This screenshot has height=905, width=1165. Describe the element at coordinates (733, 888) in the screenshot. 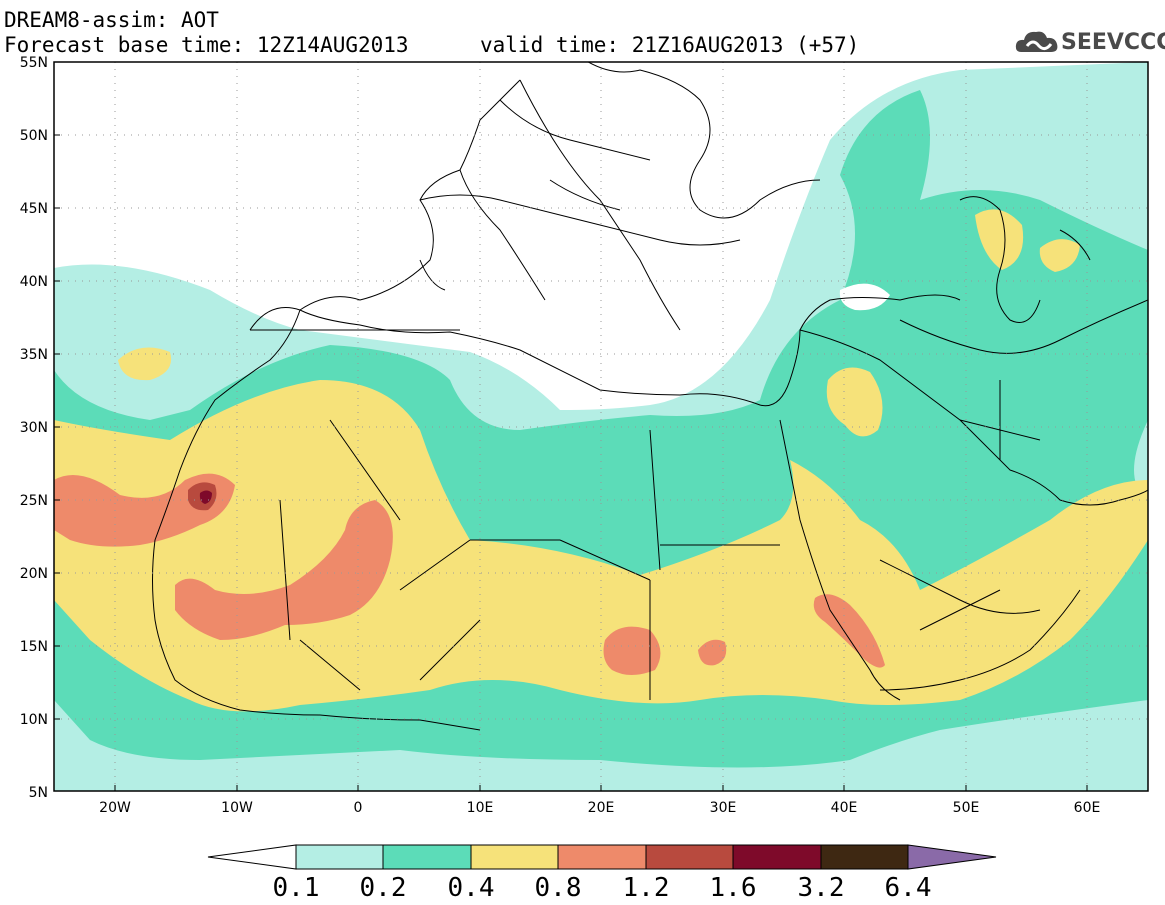

I see `colorbar-label: 1.6` at that location.